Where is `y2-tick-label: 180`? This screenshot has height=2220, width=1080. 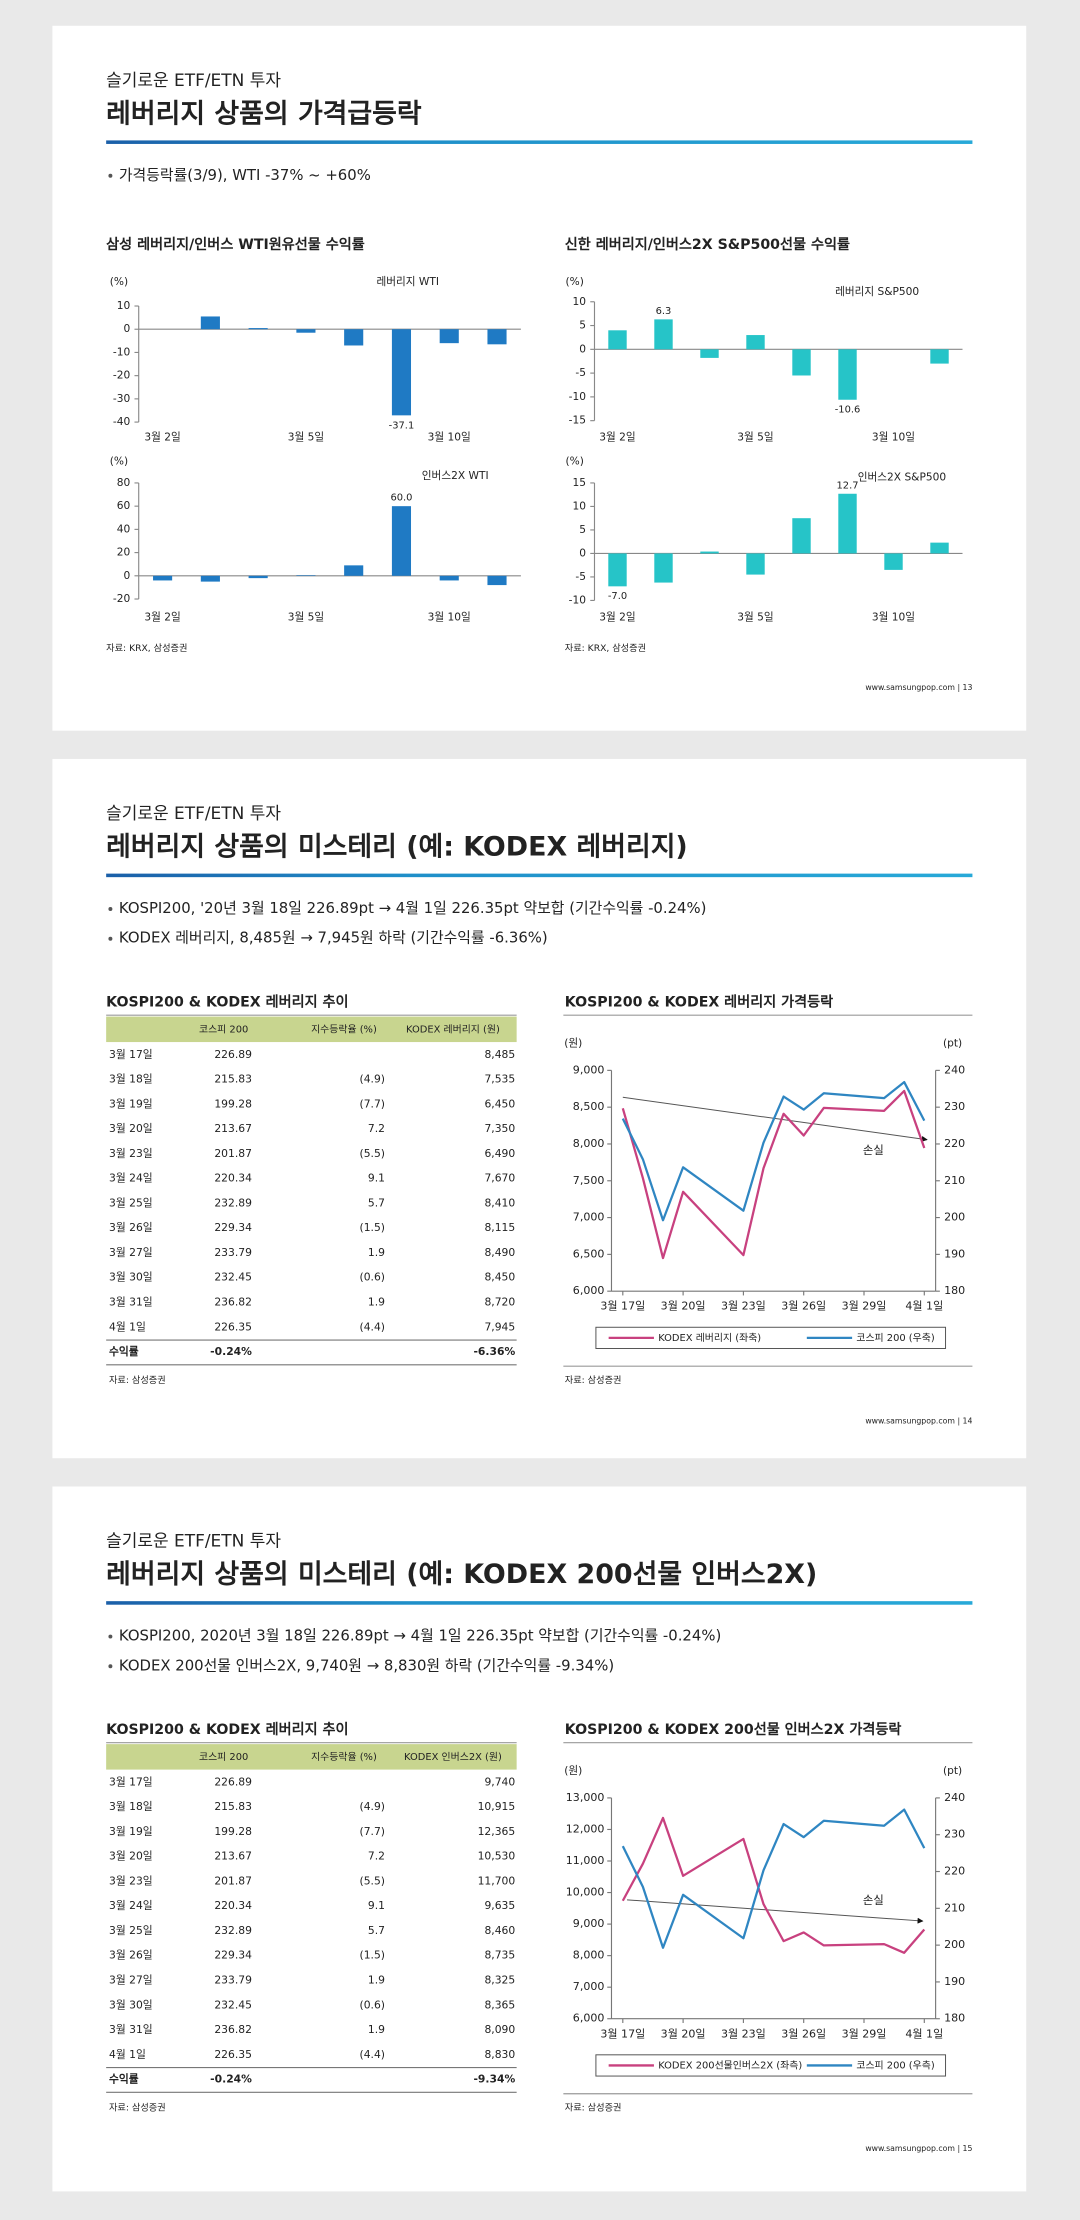
y2-tick-label: 180 is located at coordinates (954, 2018).